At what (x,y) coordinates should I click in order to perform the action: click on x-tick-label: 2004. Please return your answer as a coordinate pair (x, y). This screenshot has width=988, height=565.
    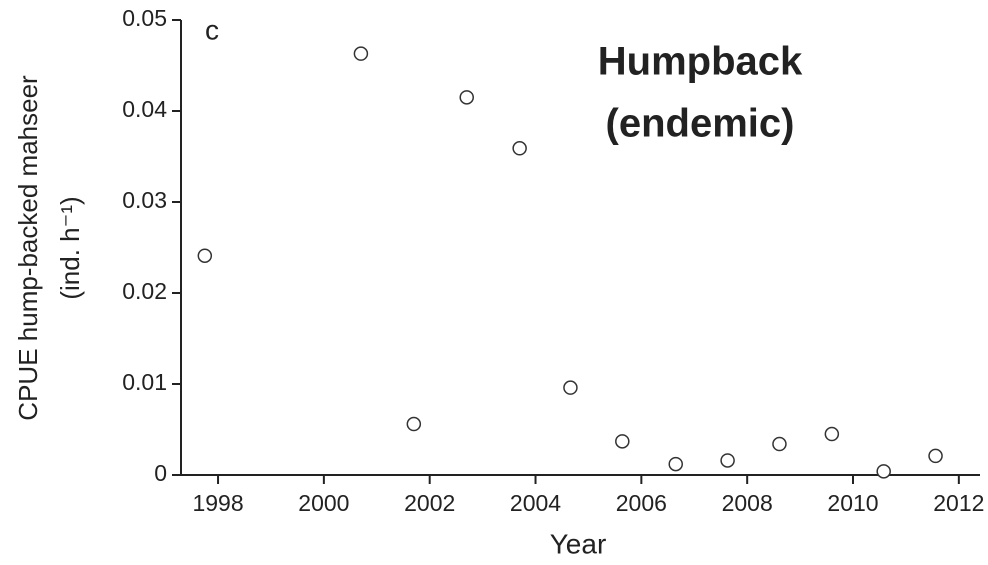
    Looking at the image, I should click on (535, 503).